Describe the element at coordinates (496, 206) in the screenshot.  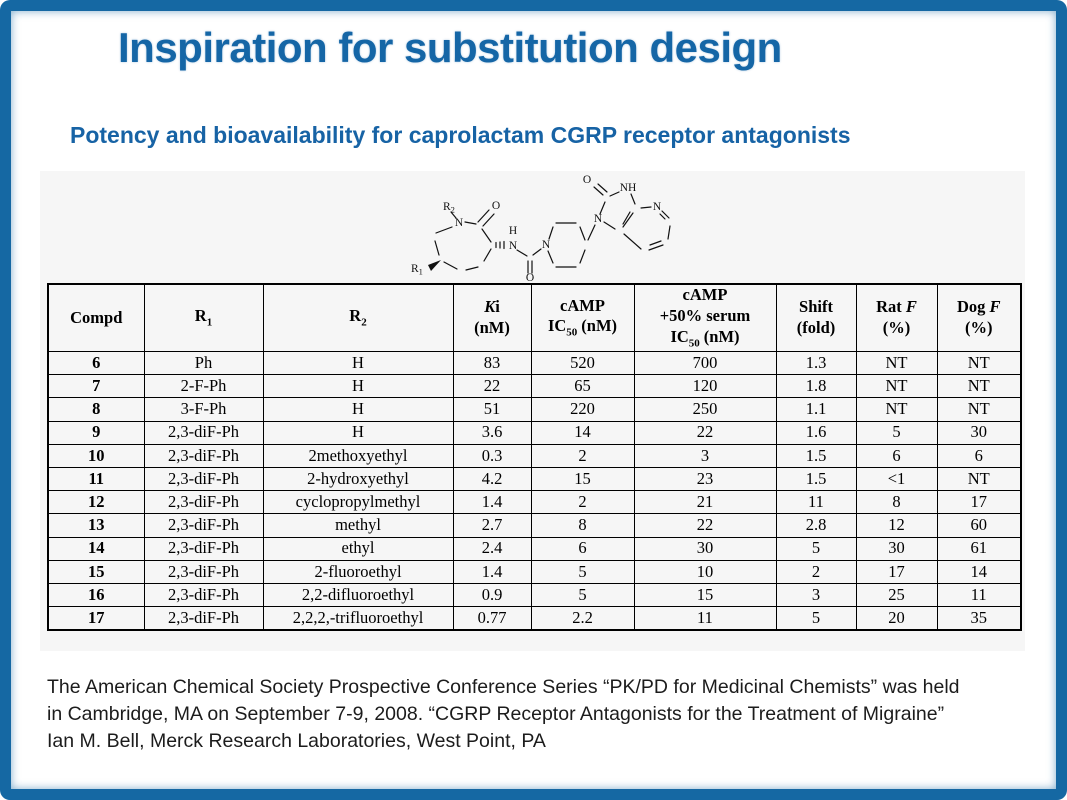
I see `lactam-o-label: O` at that location.